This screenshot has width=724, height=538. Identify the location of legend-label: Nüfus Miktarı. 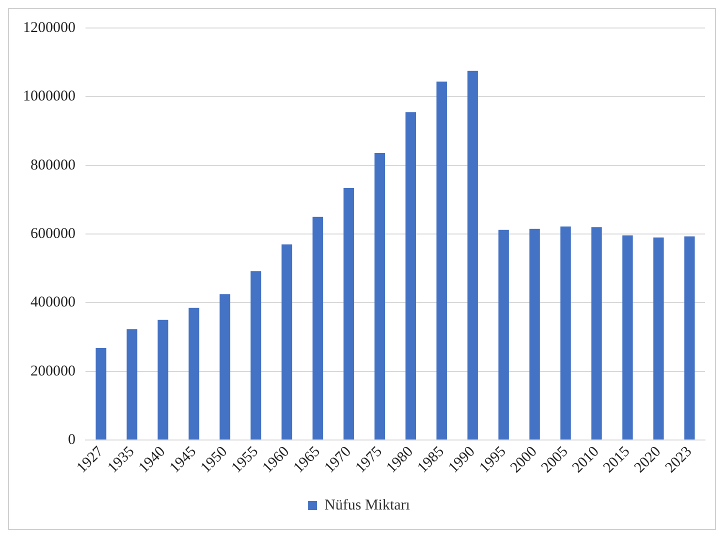
(367, 505).